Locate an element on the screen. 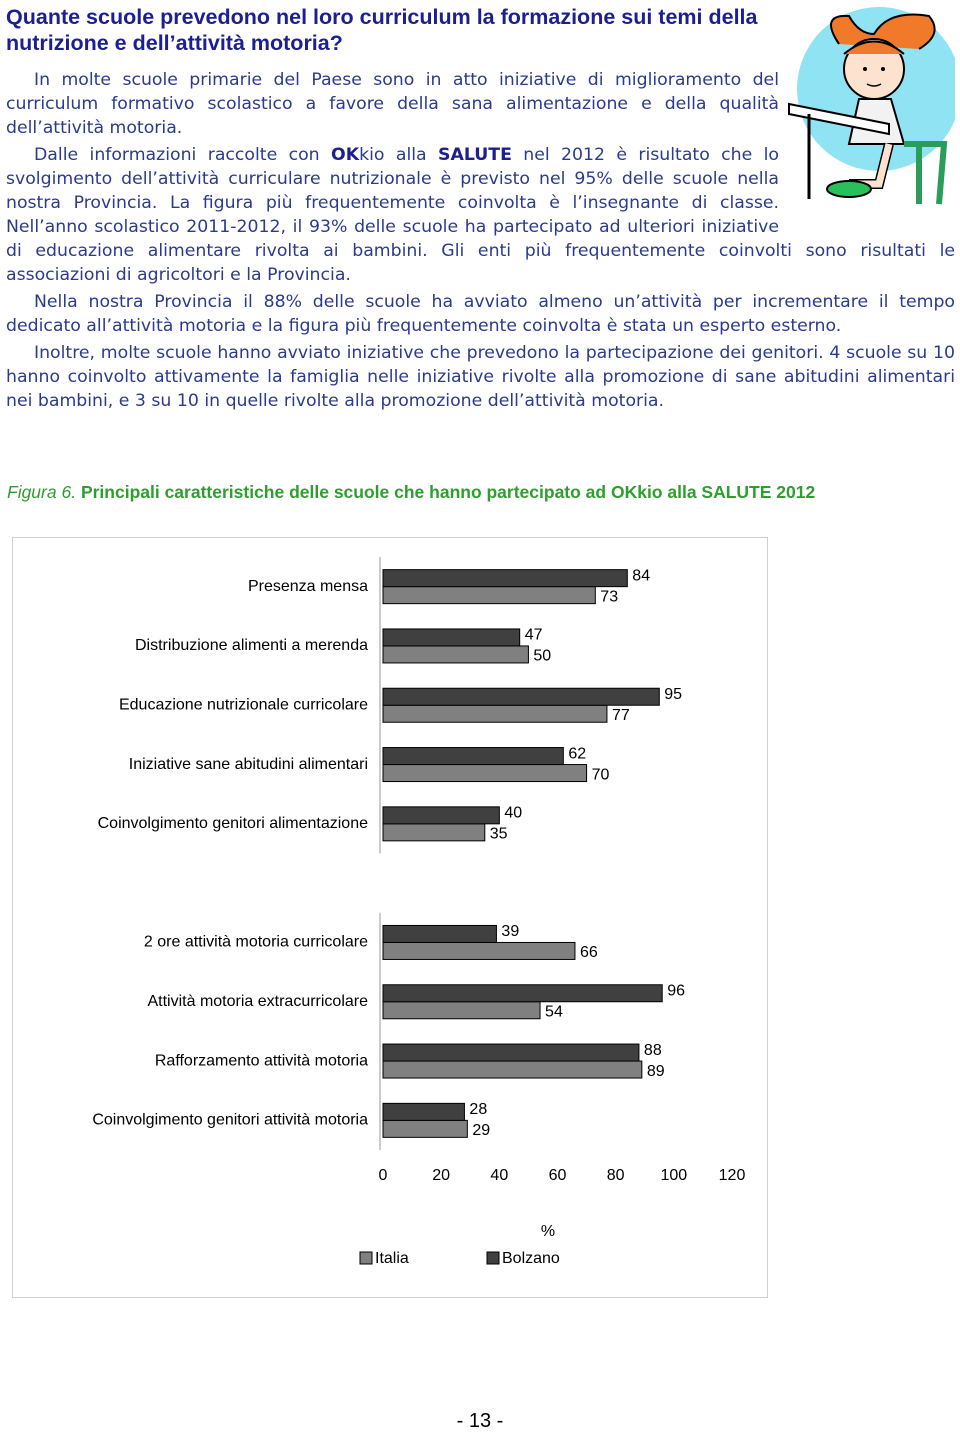 The image size is (960, 1433). y-tick-label: Attività motoria extracurricolare is located at coordinates (257, 1001).